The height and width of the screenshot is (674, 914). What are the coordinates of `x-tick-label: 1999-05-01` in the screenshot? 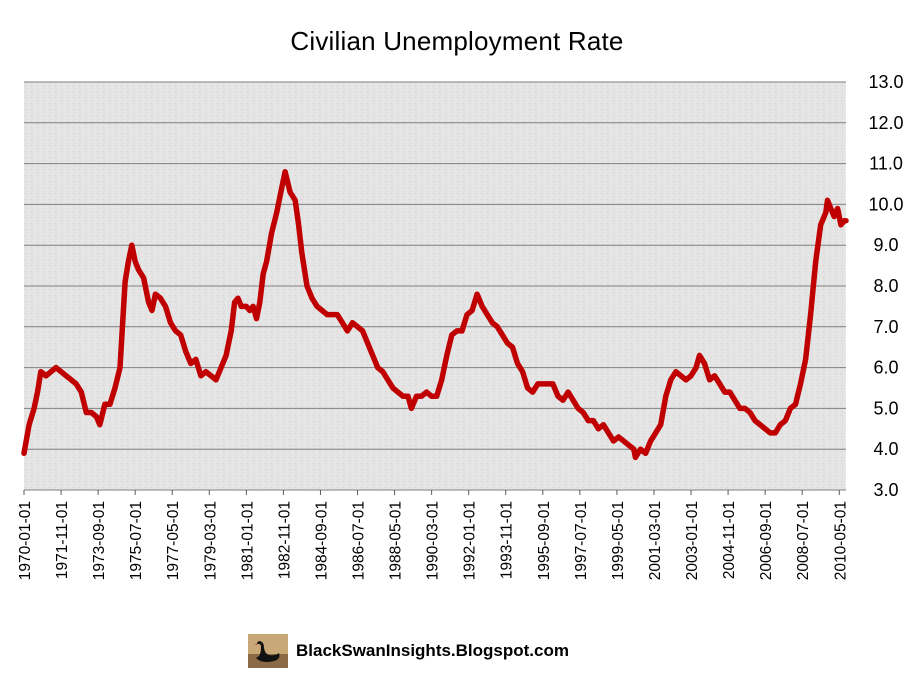 It's located at (618, 540).